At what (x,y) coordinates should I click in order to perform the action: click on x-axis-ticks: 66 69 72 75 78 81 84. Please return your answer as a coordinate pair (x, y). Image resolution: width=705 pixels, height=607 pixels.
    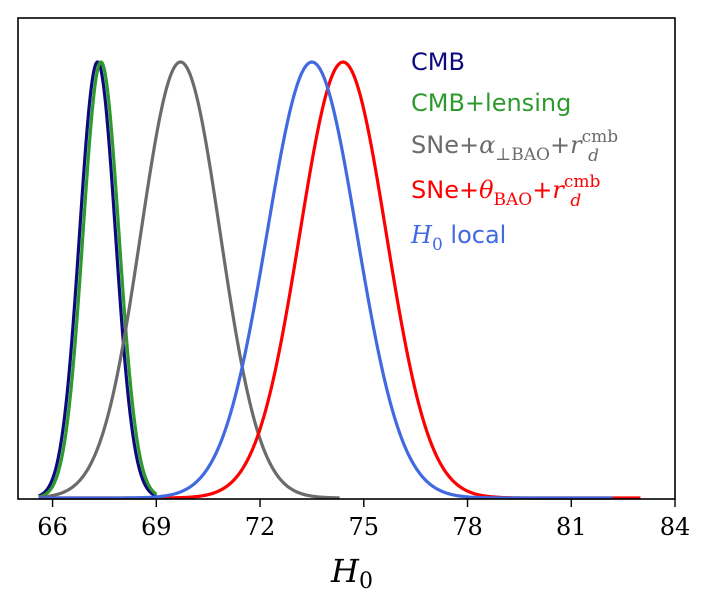
    Looking at the image, I should click on (363, 520).